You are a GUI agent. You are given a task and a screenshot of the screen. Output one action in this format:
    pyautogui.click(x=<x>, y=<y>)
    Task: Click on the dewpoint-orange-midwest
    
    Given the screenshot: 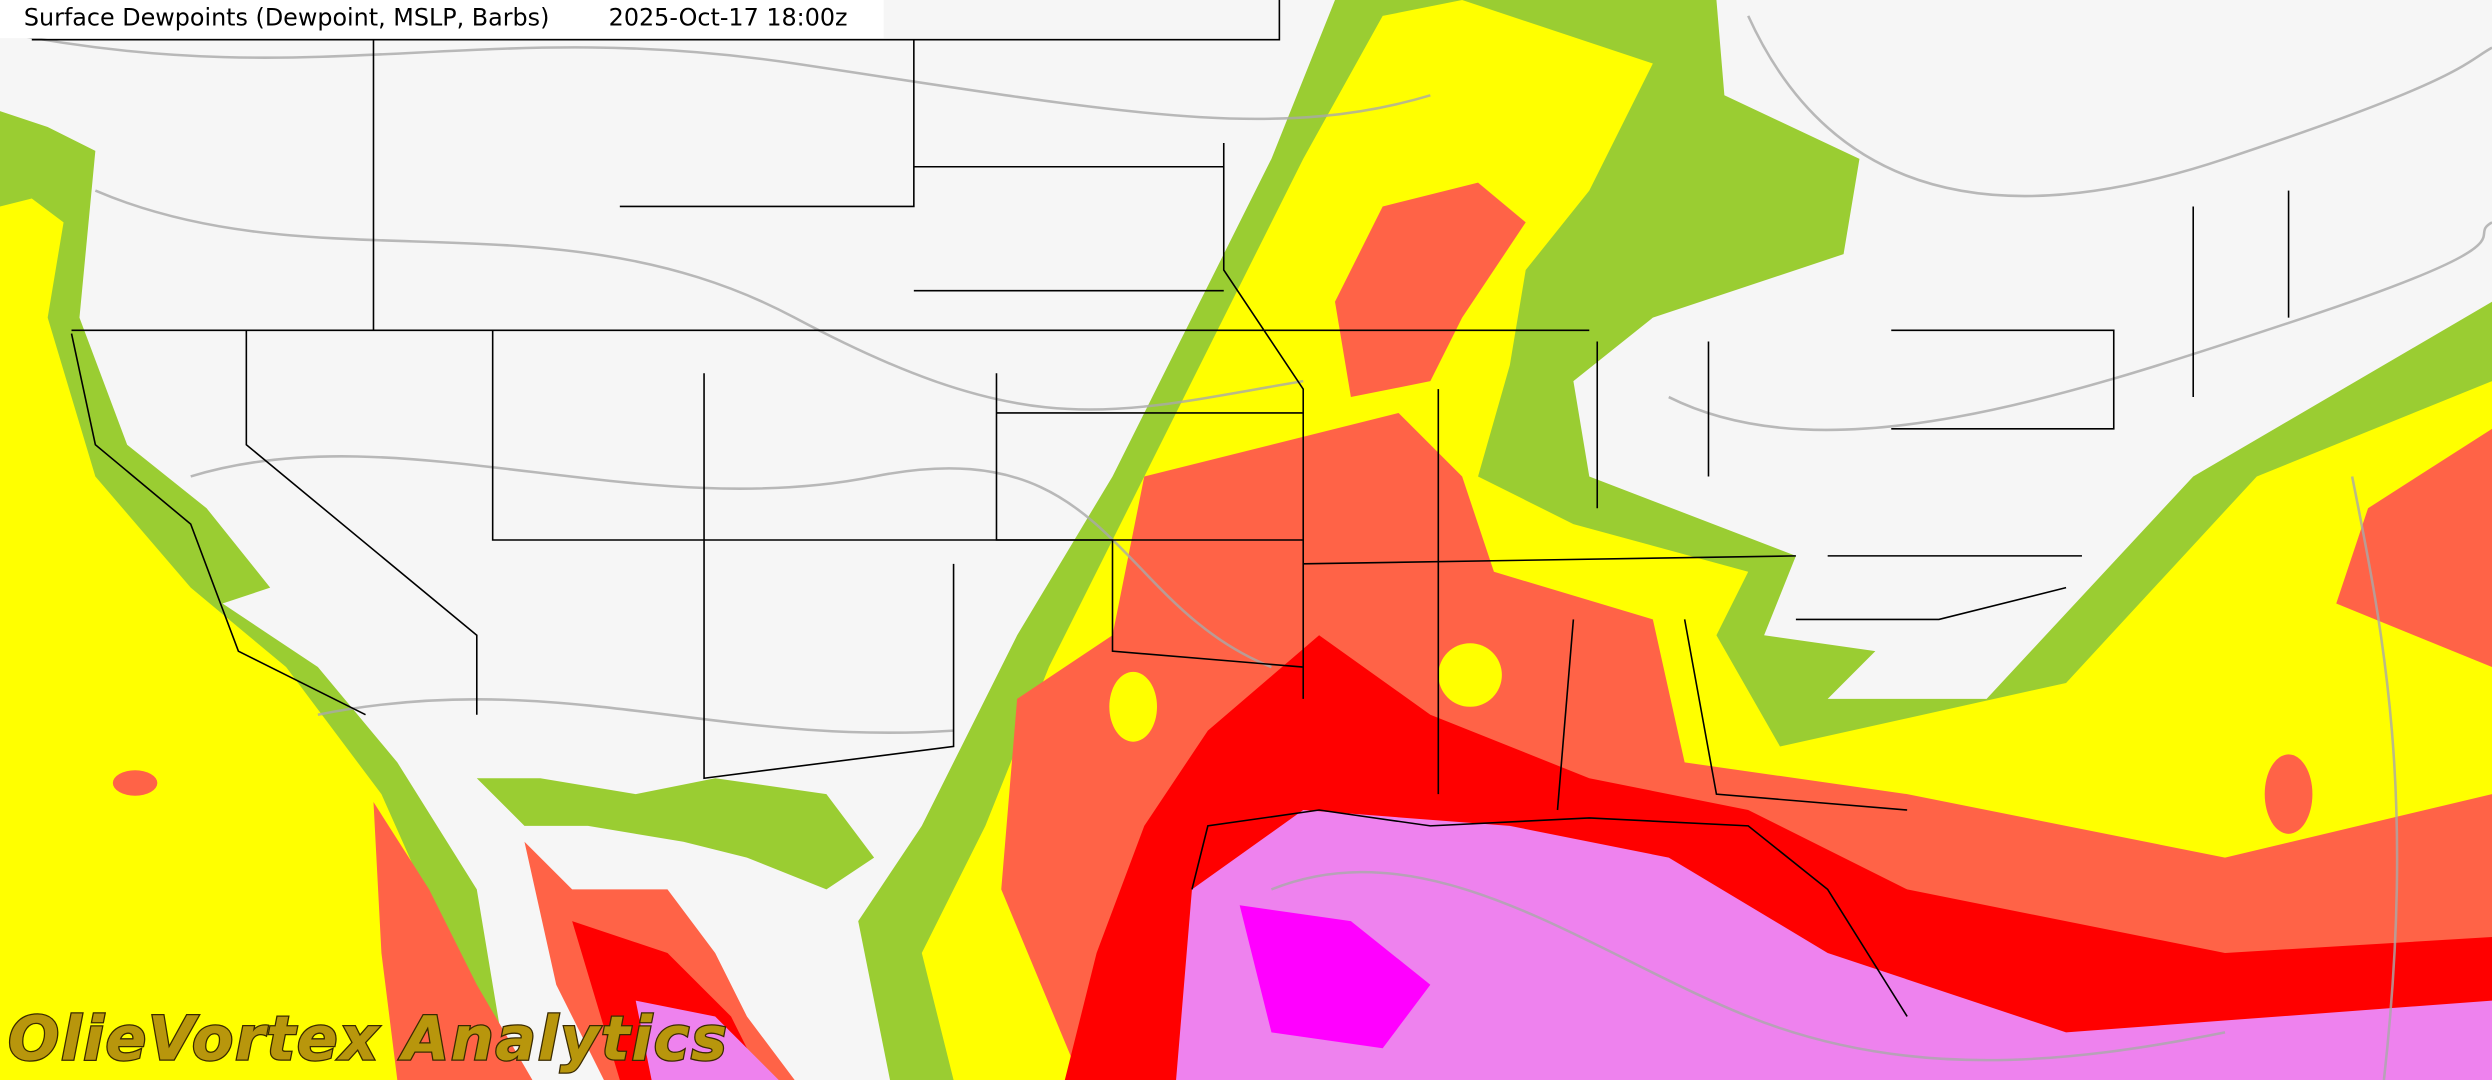 What is the action you would take?
    pyautogui.click(x=1430, y=290)
    